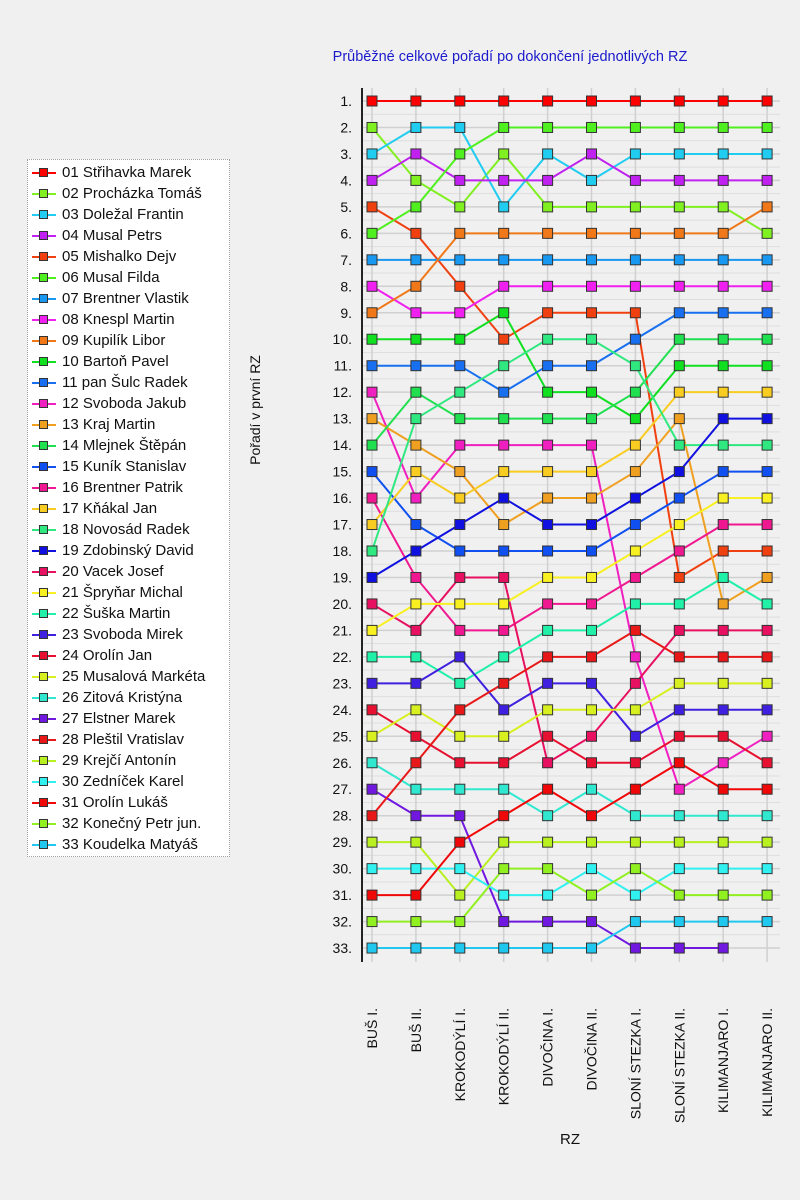 The width and height of the screenshot is (800, 1200). I want to click on legend-item: 03 Doležal Frantin, so click(128, 214).